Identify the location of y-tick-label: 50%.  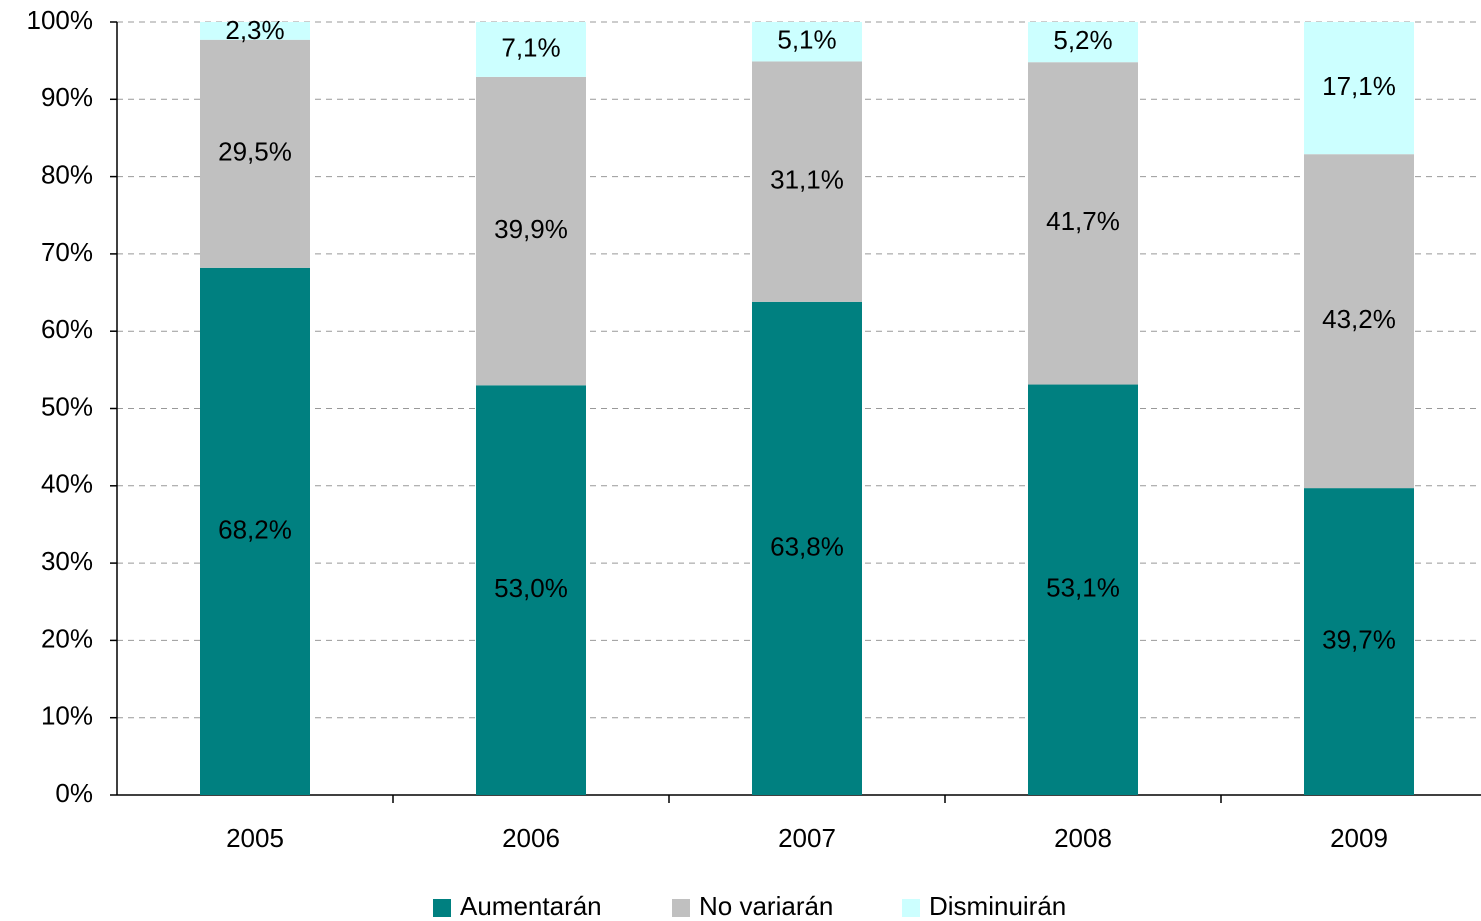
(67, 406).